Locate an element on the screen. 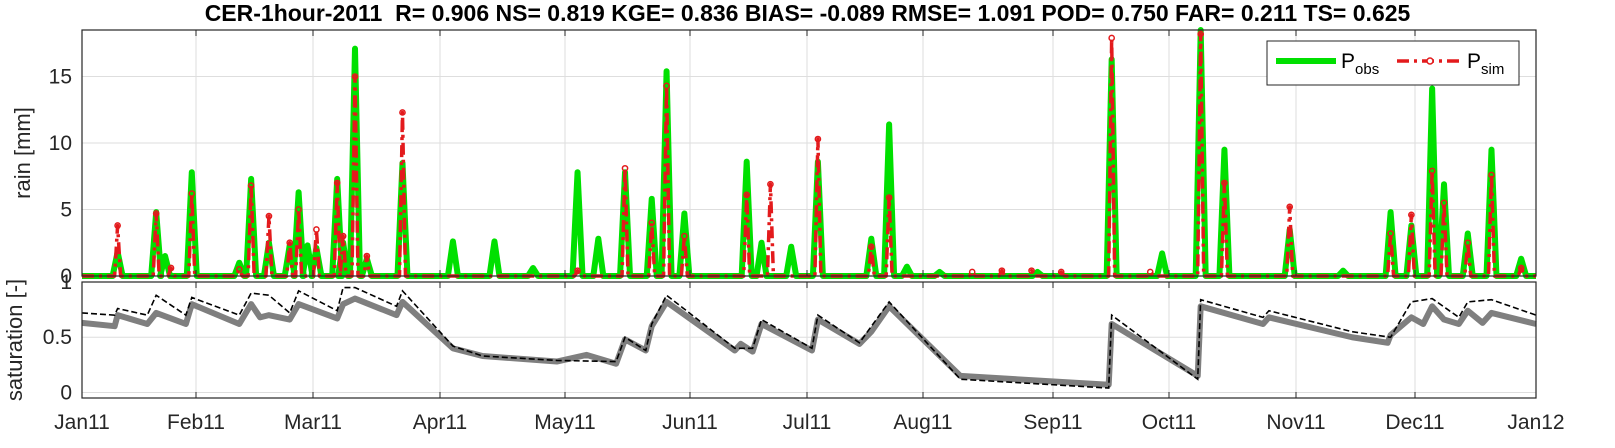 Image resolution: width=1615 pixels, height=448 pixels. rain-y-tick-label: 0 is located at coordinates (66, 276).